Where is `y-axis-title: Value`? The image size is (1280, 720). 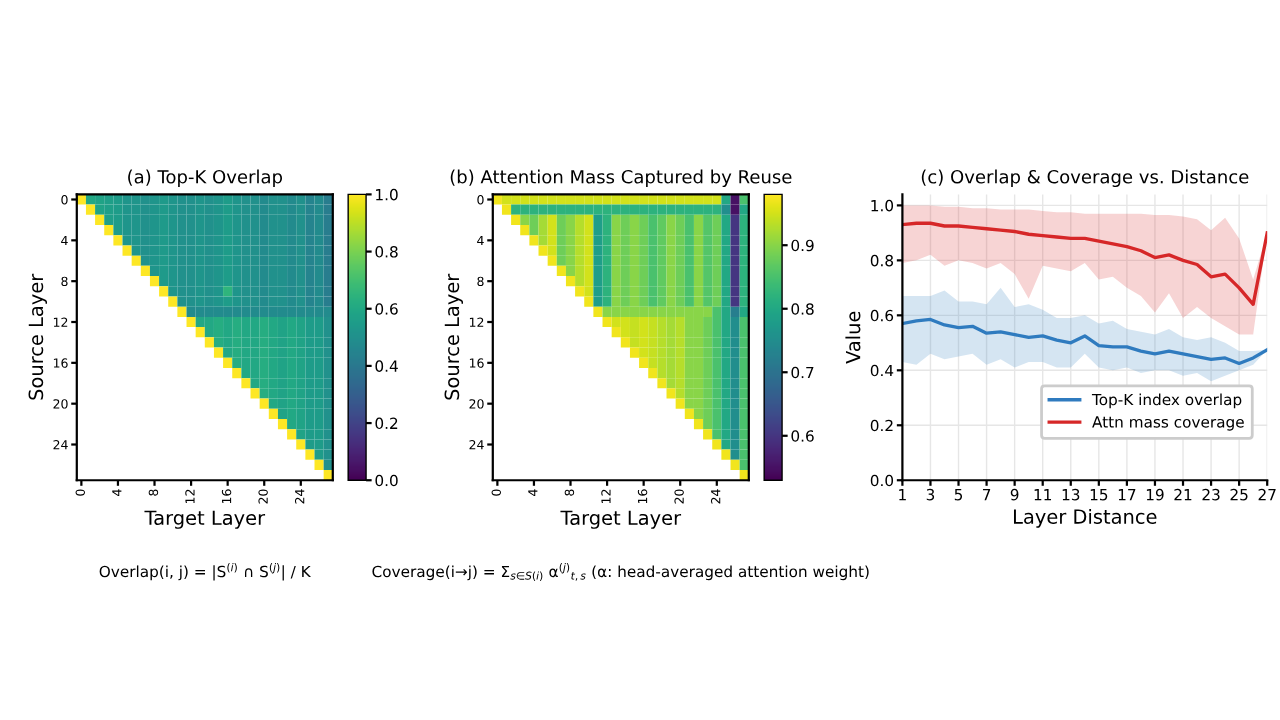 y-axis-title: Value is located at coordinates (853, 337).